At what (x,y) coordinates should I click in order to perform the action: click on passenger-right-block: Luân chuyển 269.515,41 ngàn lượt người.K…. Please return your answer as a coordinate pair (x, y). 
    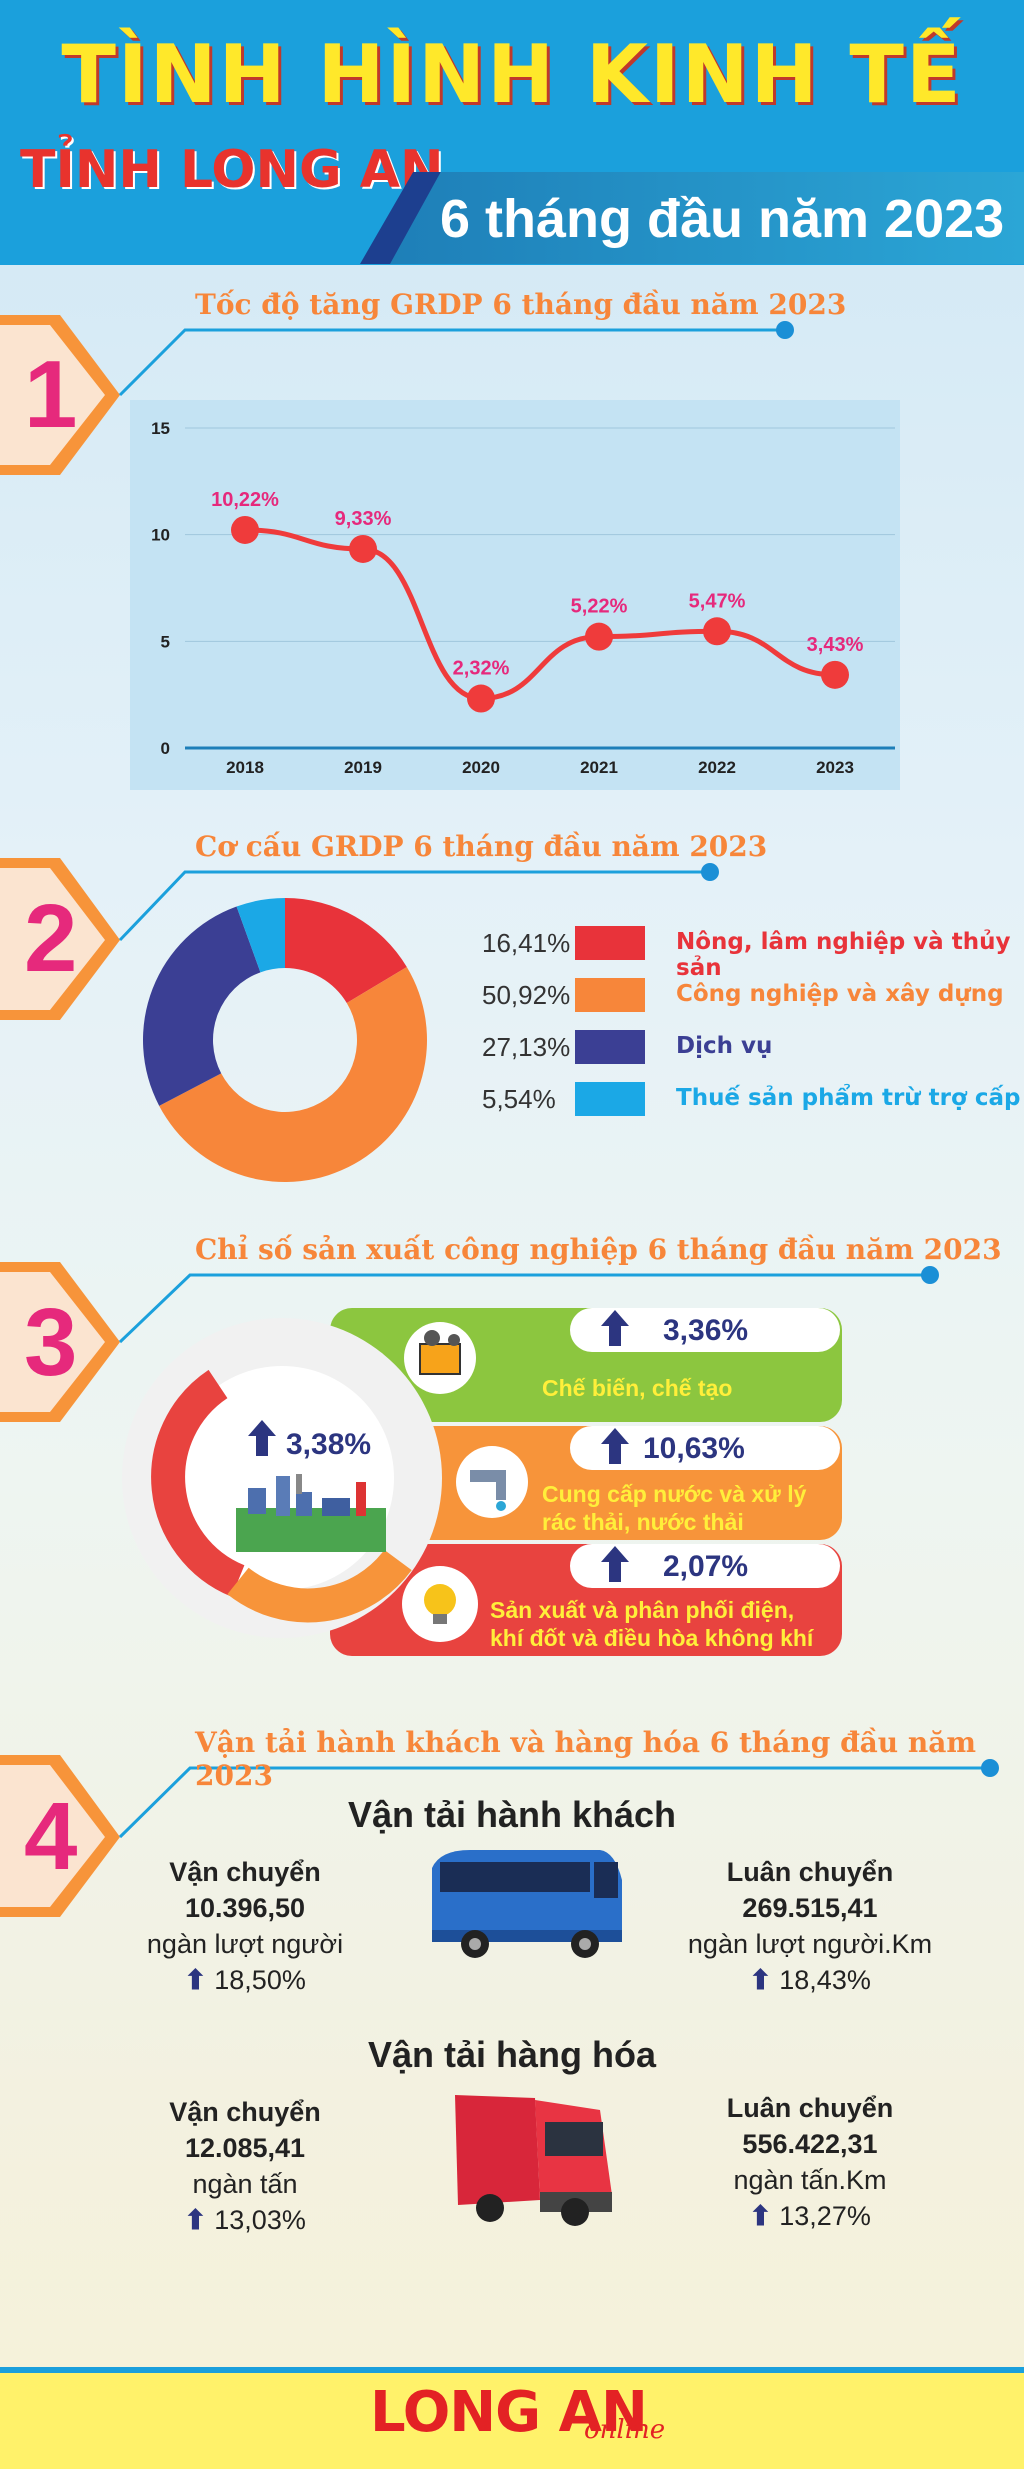
    Looking at the image, I should click on (810, 1926).